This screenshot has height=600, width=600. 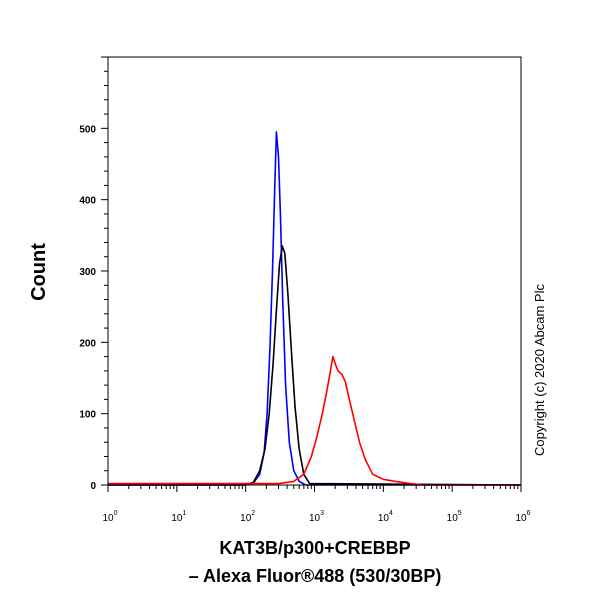 What do you see at coordinates (87, 129) in the screenshot?
I see `y-tick-label: 500` at bounding box center [87, 129].